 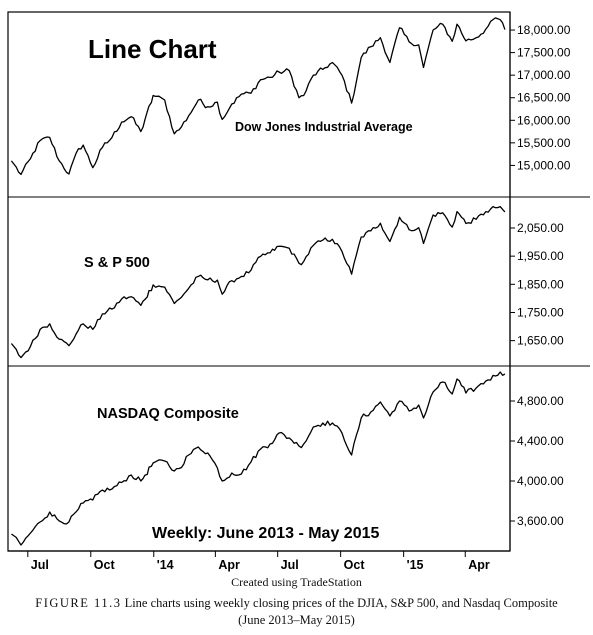 What do you see at coordinates (165, 565) in the screenshot?
I see `x-tick-label: '14` at bounding box center [165, 565].